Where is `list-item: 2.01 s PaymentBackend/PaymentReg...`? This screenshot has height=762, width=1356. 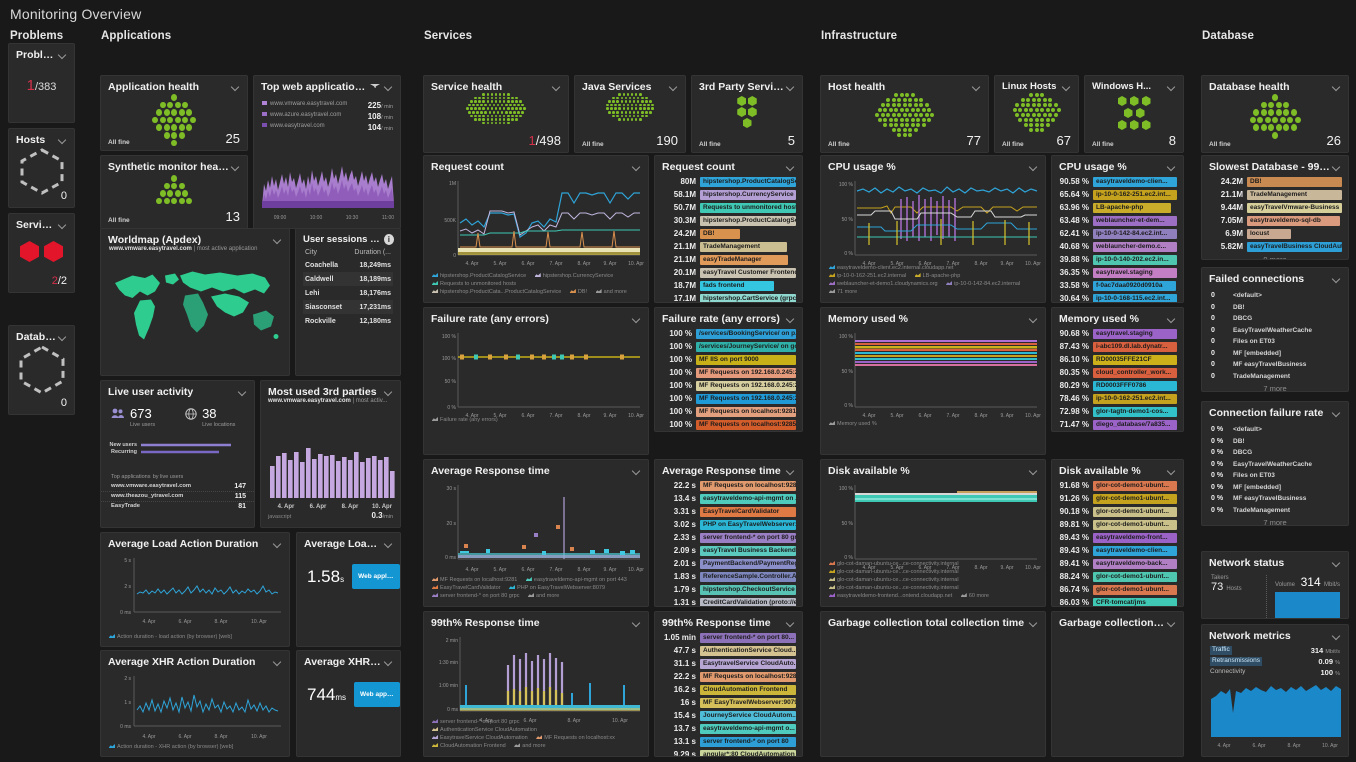
list-item: 2.01 s PaymentBackend/PaymentReg... is located at coordinates (729, 564).